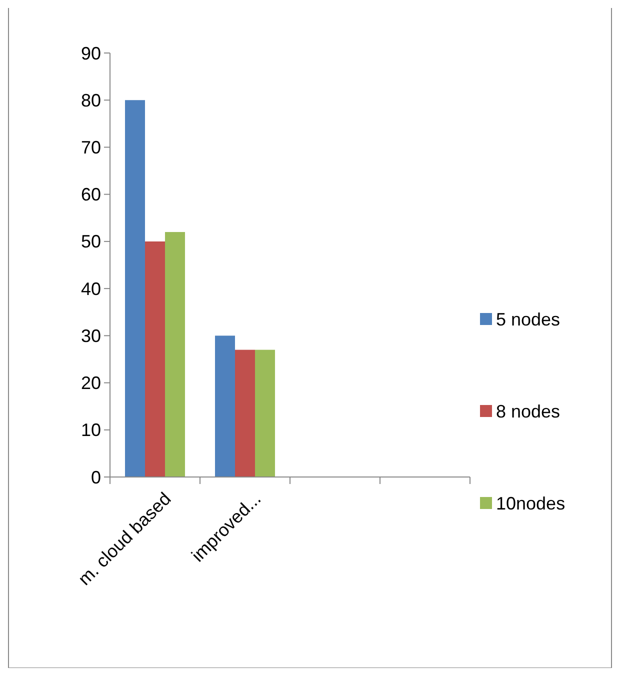 Image resolution: width=620 pixels, height=676 pixels. What do you see at coordinates (528, 411) in the screenshot?
I see `legend-label: 8 nodes` at bounding box center [528, 411].